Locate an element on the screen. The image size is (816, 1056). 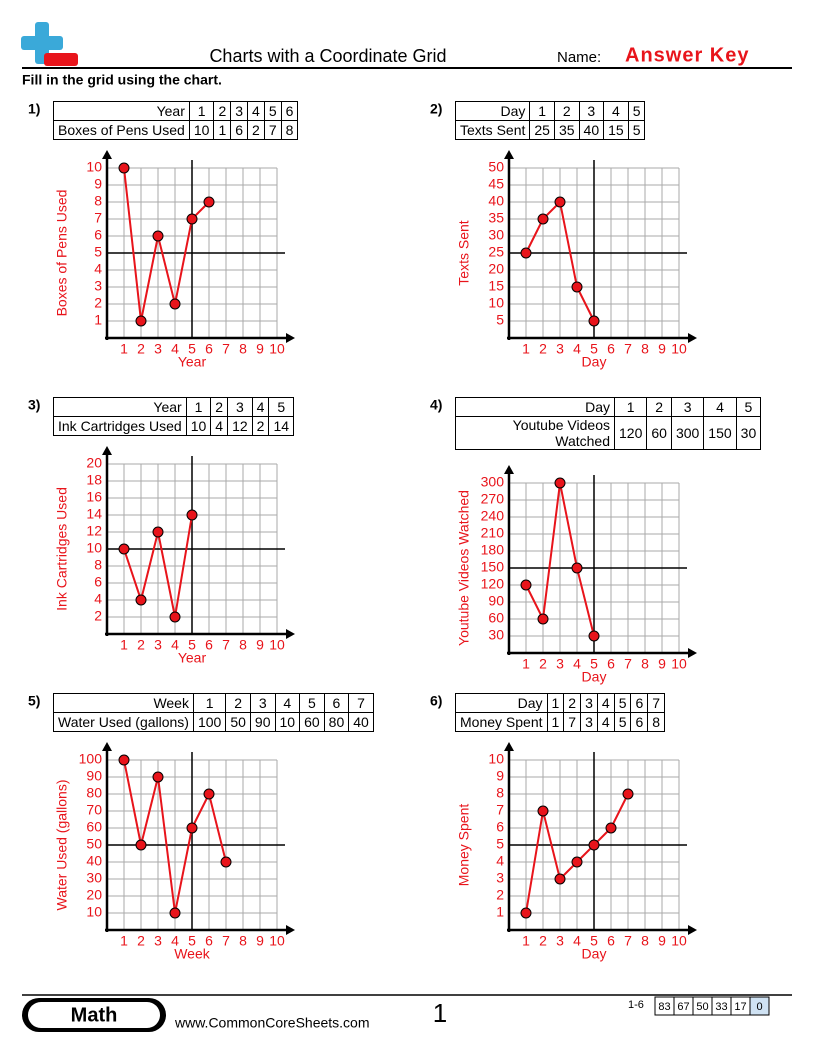
score: 83 is located at coordinates (664, 1007).